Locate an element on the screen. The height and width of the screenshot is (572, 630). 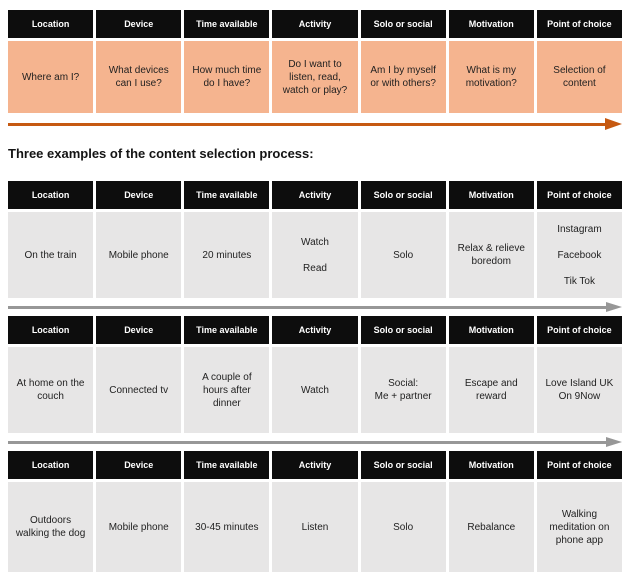
cell-device-question: What devices can I use? is located at coordinates (139, 77).